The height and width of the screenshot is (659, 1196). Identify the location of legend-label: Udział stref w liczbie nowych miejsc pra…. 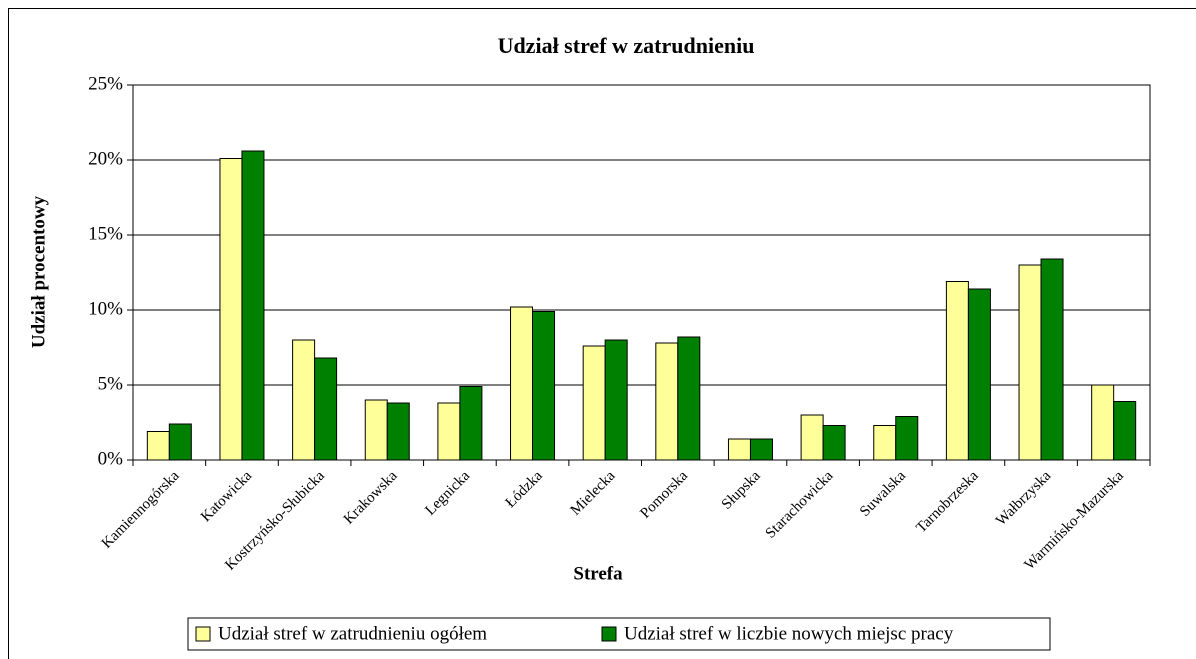
(789, 633).